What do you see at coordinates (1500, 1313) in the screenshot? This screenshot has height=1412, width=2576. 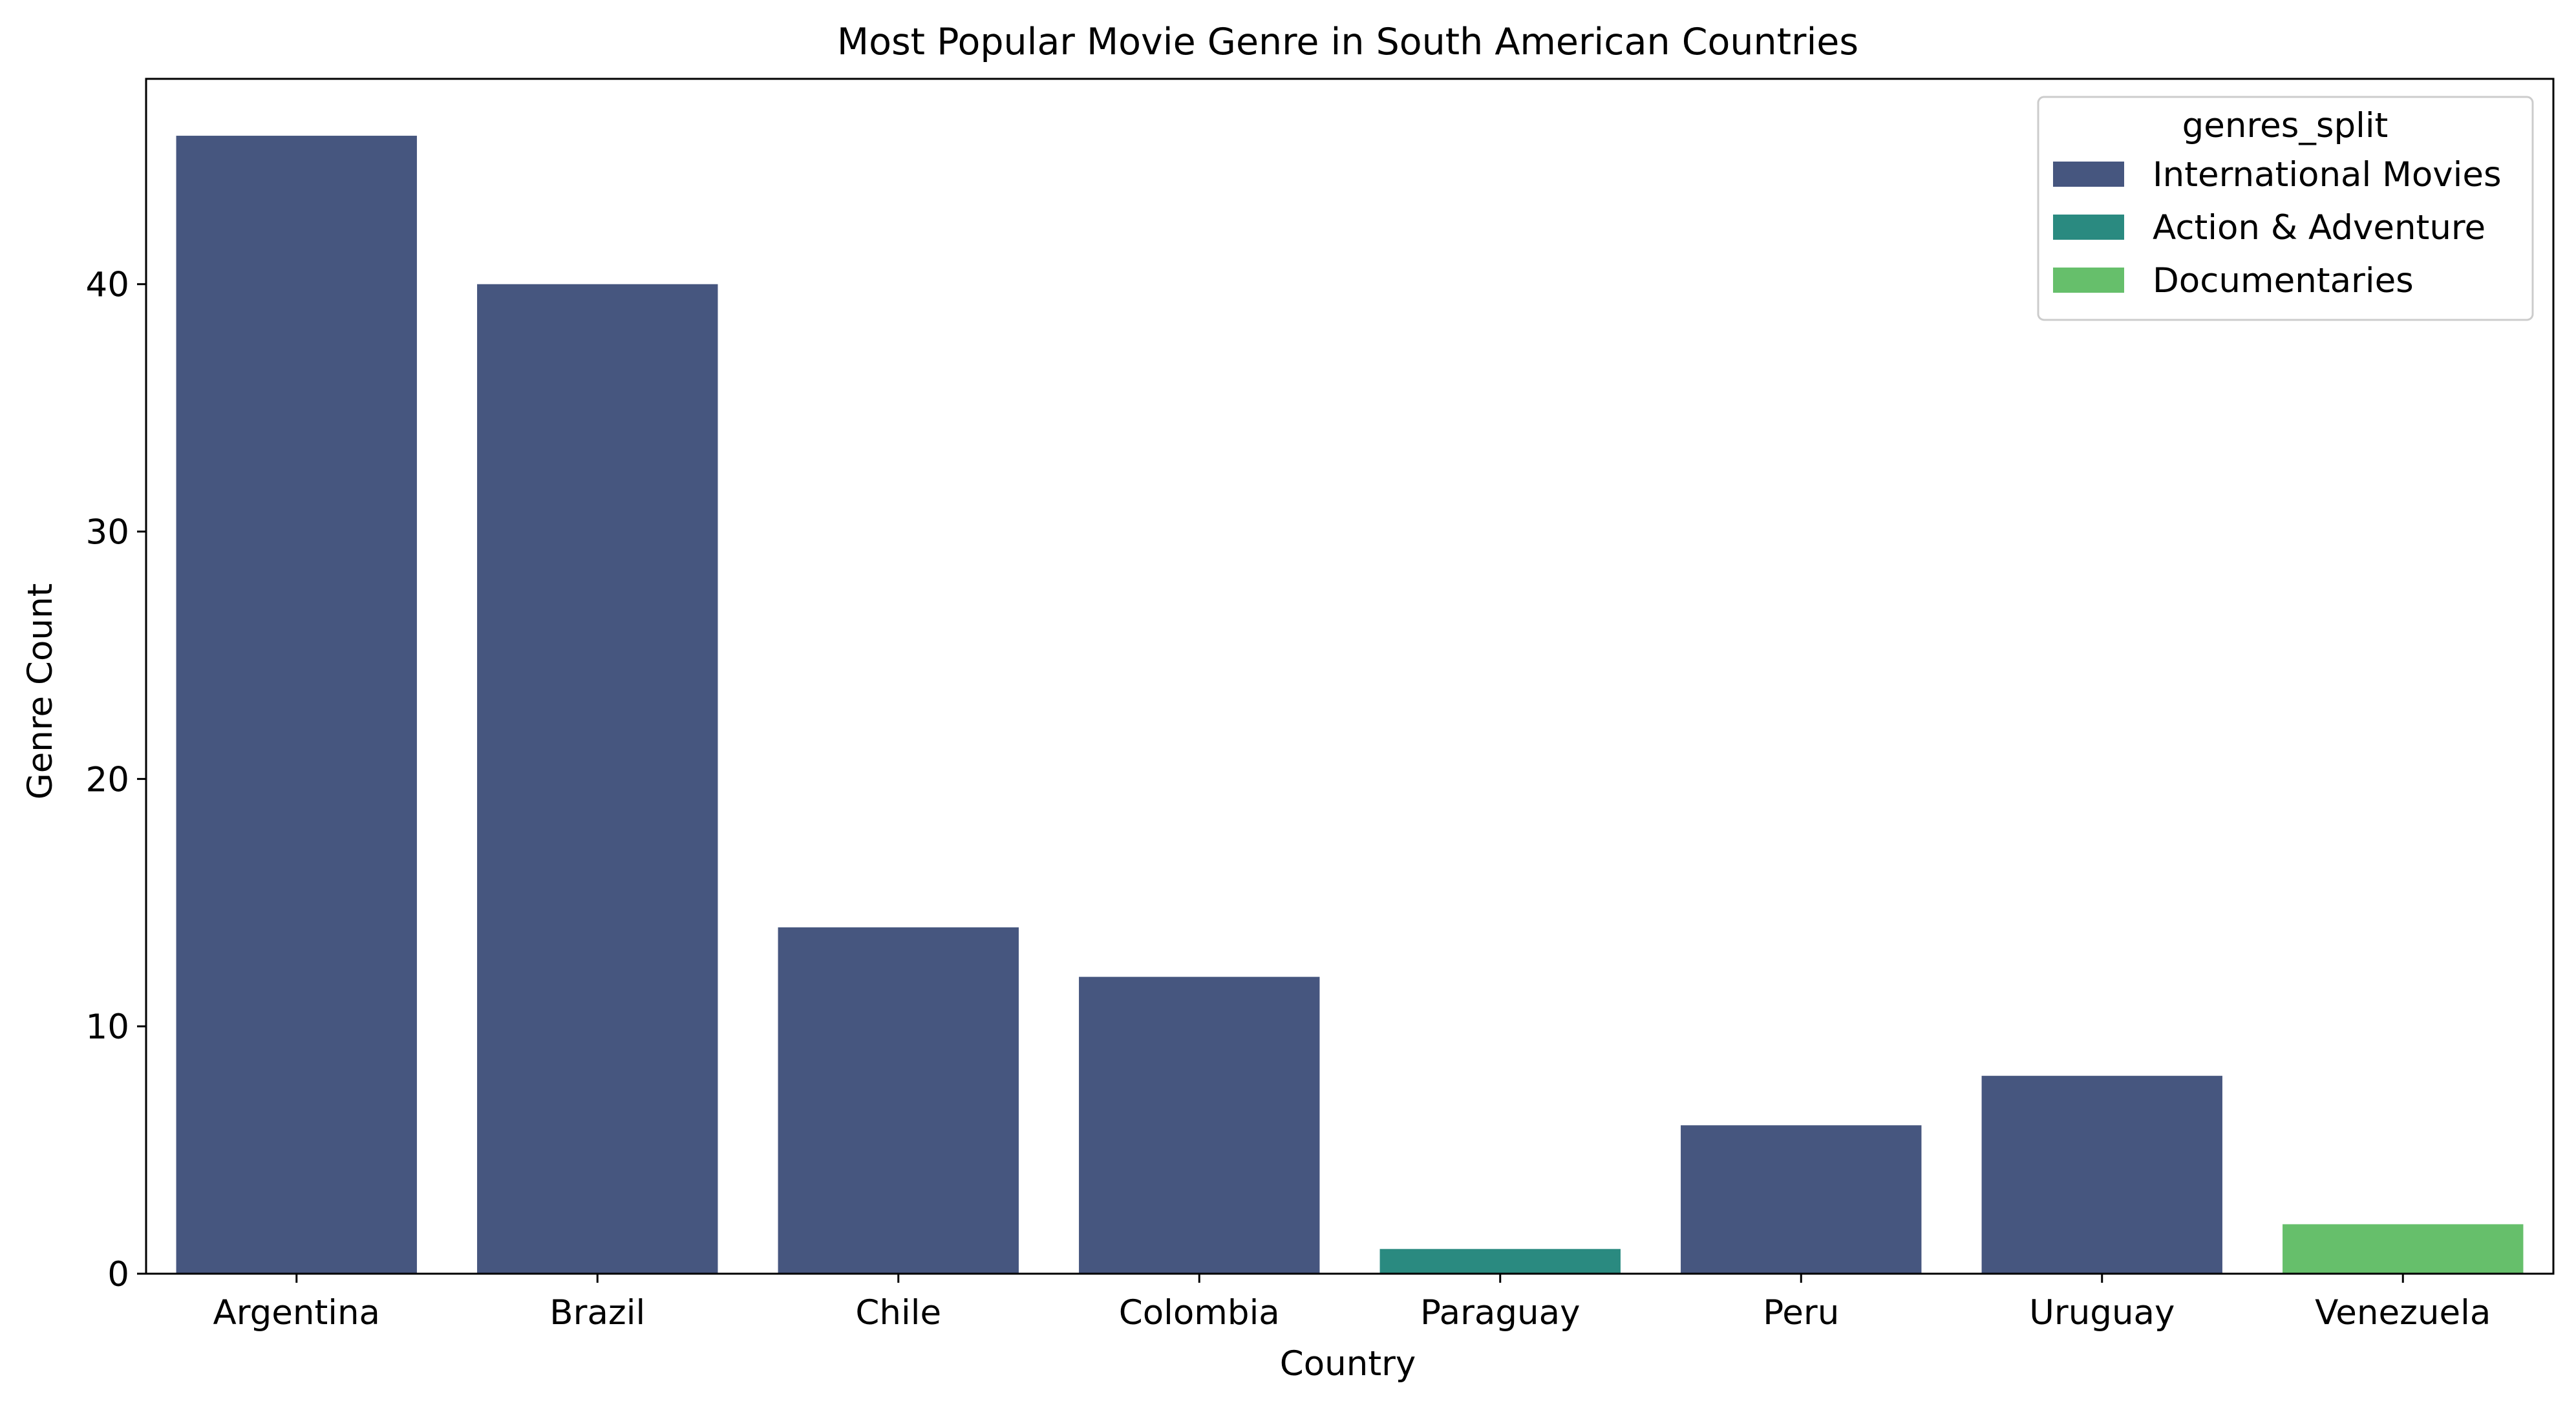 I see `x-tick-label: Paraguay` at bounding box center [1500, 1313].